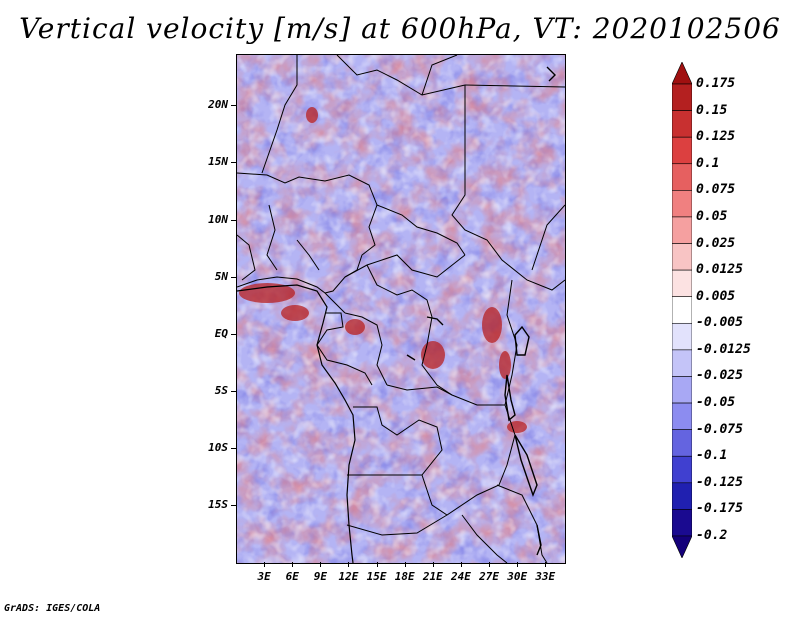  What do you see at coordinates (716, 137) in the screenshot?
I see `colorbar-level-label: 0.125` at bounding box center [716, 137].